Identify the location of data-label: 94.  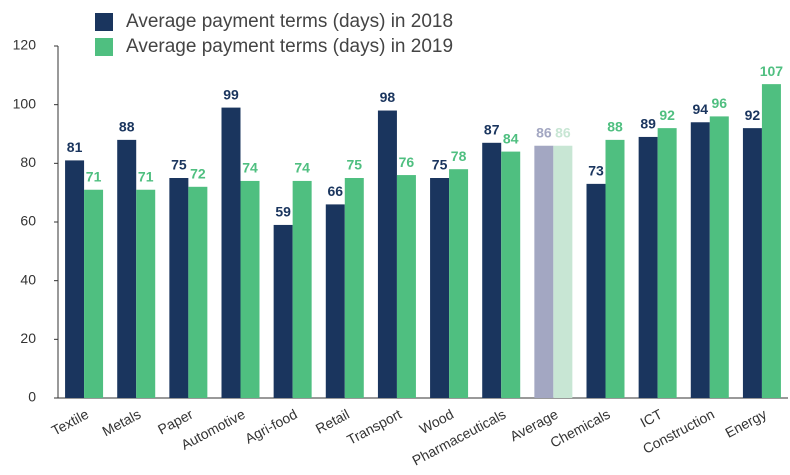
(700, 109).